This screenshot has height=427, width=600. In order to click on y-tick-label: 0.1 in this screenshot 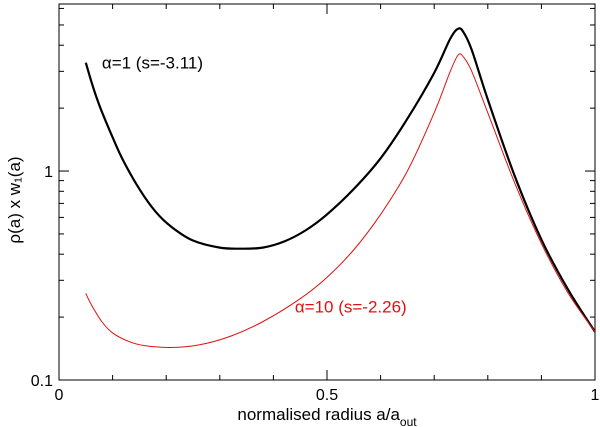, I will do `click(42, 381)`.